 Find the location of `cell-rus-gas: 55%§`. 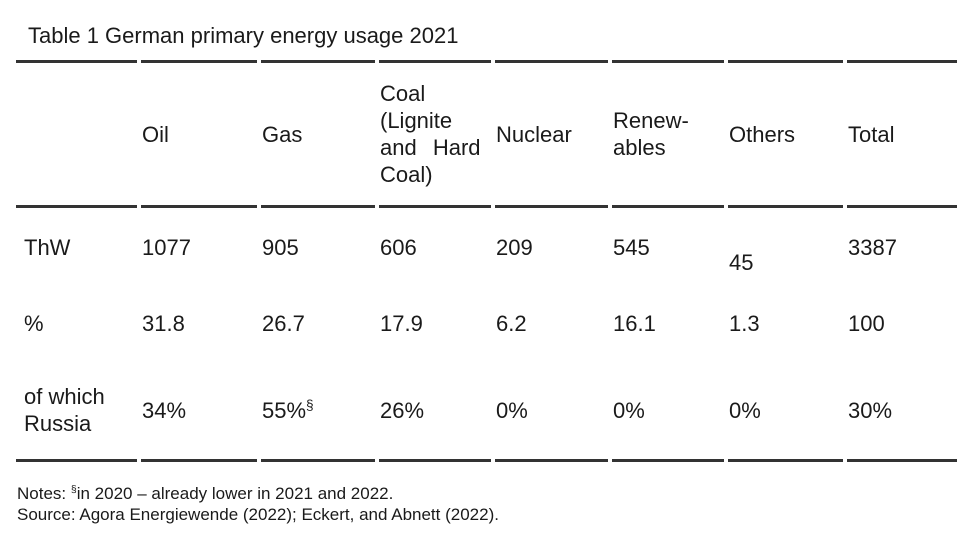

cell-rus-gas: 55%§ is located at coordinates (318, 411).